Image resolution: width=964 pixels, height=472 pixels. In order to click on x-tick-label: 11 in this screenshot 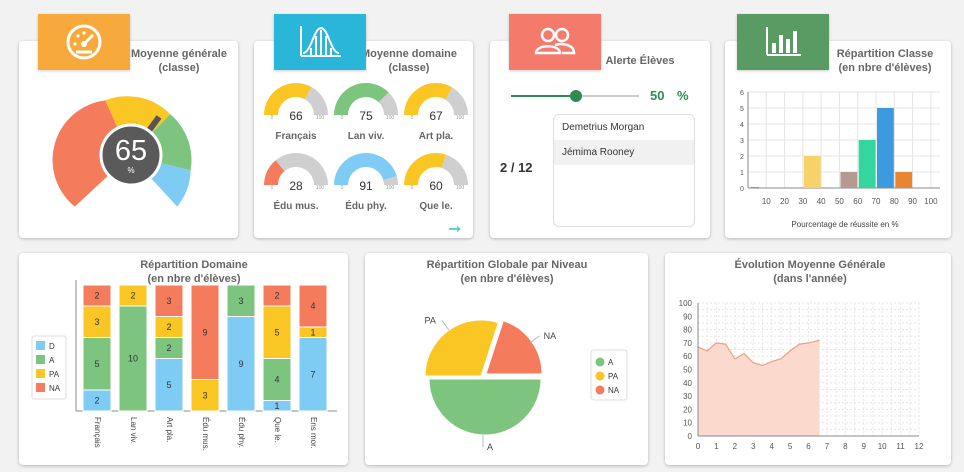, I will do `click(900, 446)`.